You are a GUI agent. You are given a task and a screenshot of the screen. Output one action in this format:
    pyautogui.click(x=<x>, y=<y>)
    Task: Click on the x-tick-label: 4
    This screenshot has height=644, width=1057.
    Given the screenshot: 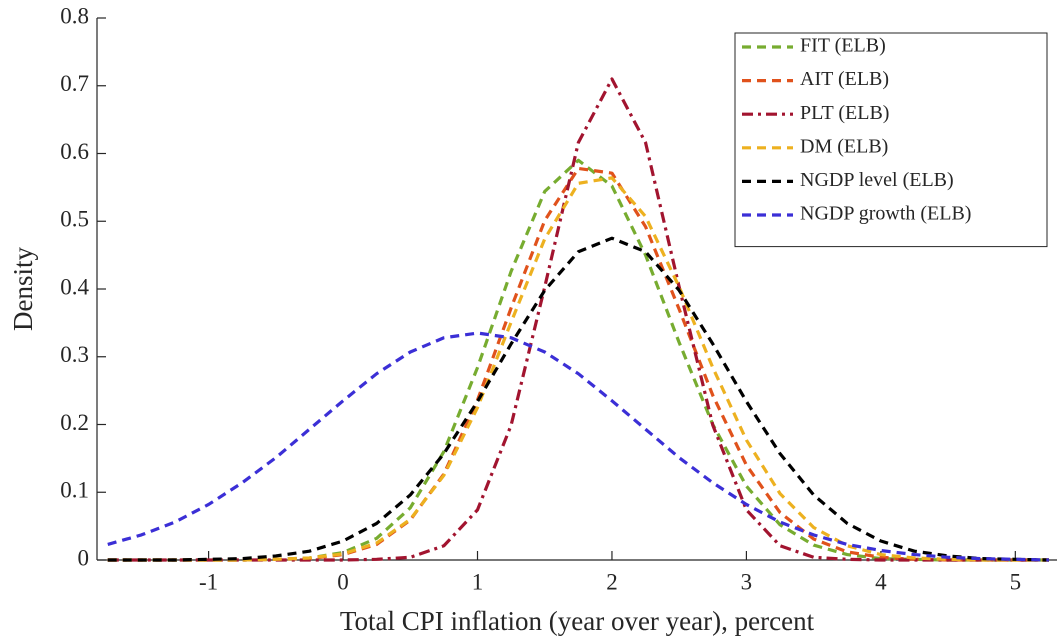 What is the action you would take?
    pyautogui.click(x=881, y=581)
    